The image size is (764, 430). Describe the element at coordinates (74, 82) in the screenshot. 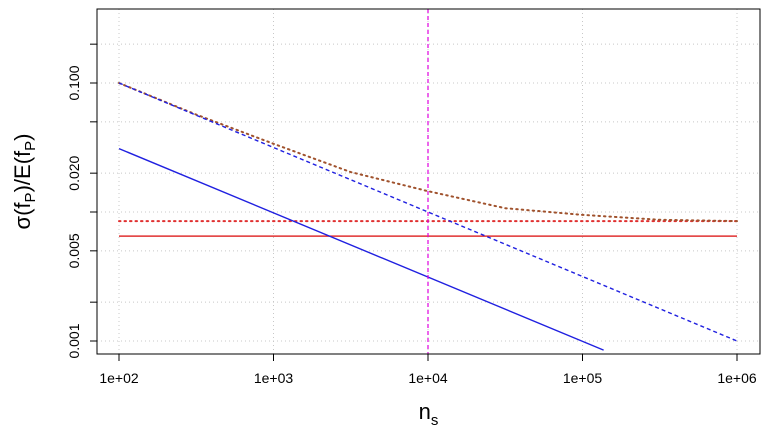

I see `y-tick-label-6: 0.100` at that location.